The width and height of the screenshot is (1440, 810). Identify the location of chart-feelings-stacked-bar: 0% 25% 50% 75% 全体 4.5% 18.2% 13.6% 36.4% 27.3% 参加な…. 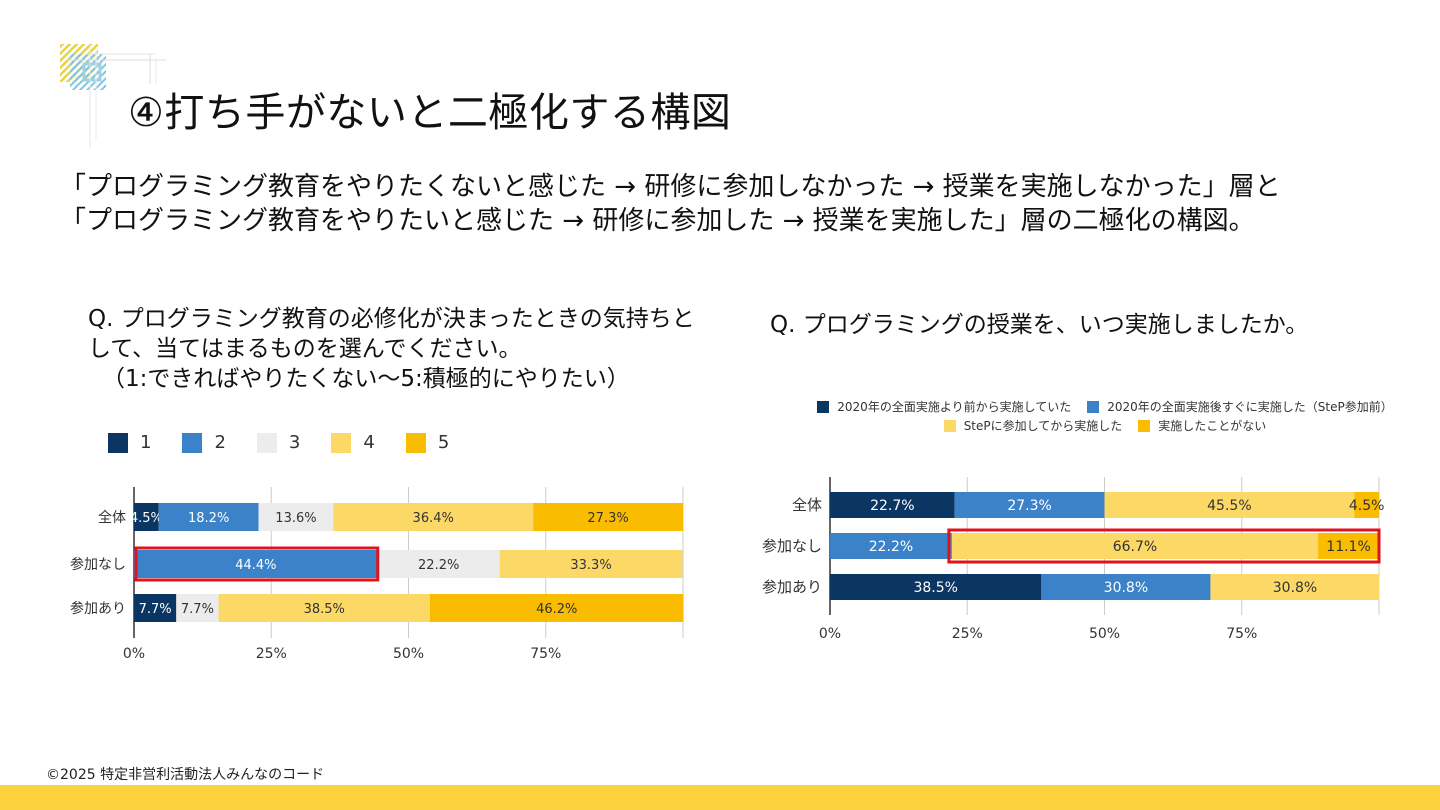
(377, 574).